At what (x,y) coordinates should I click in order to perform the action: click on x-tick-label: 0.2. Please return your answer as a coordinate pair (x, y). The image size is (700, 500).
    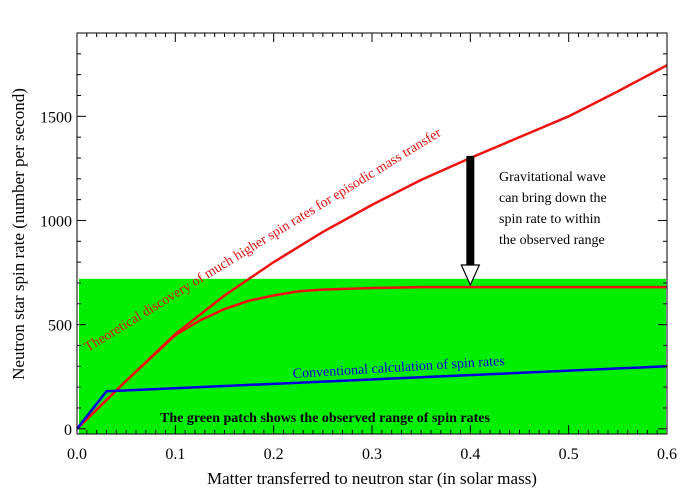
    Looking at the image, I should click on (274, 454).